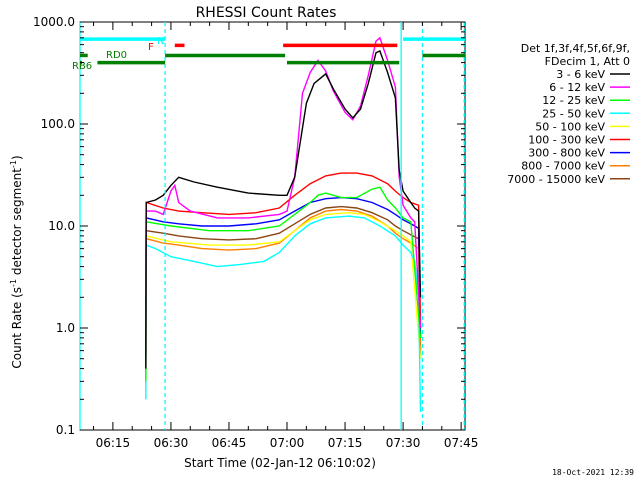  Describe the element at coordinates (573, 100) in the screenshot. I see `legend-entry-label: 12 - 25 keV` at that location.